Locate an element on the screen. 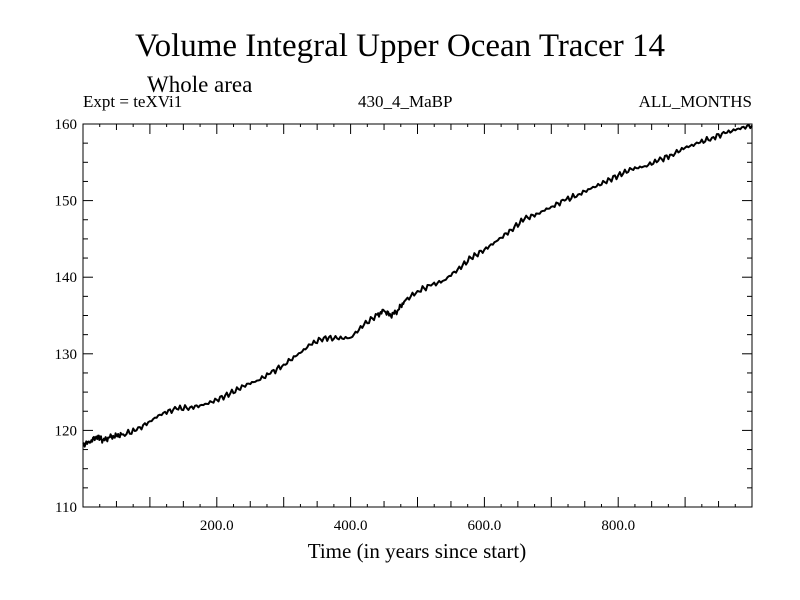 This screenshot has height=600, width=800. y-tick-label: 150 is located at coordinates (66, 202).